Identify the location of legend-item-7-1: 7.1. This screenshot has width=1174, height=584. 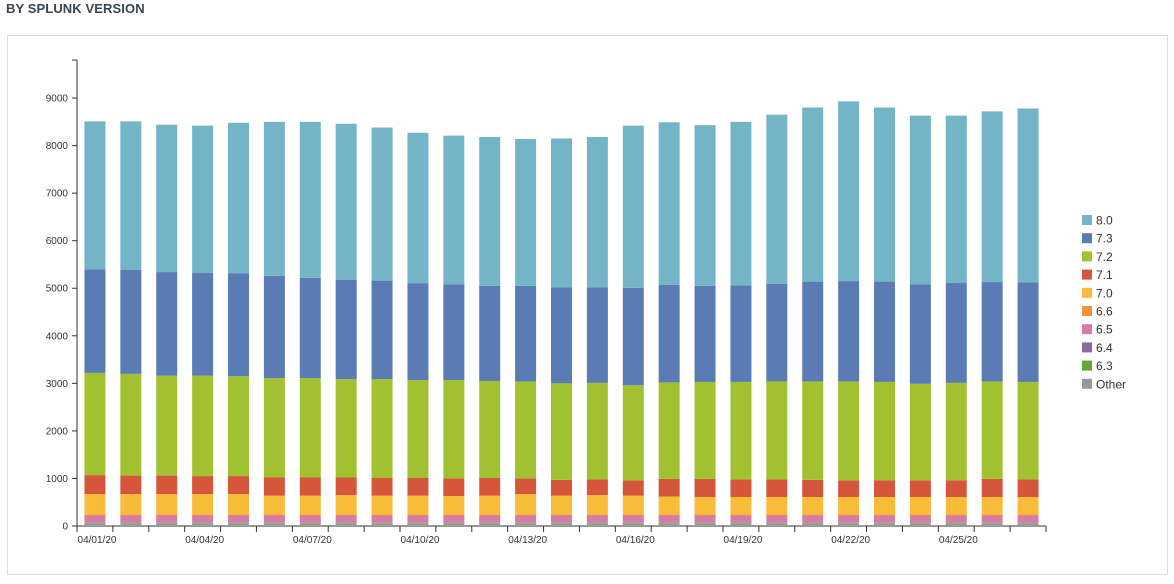
(1097, 275).